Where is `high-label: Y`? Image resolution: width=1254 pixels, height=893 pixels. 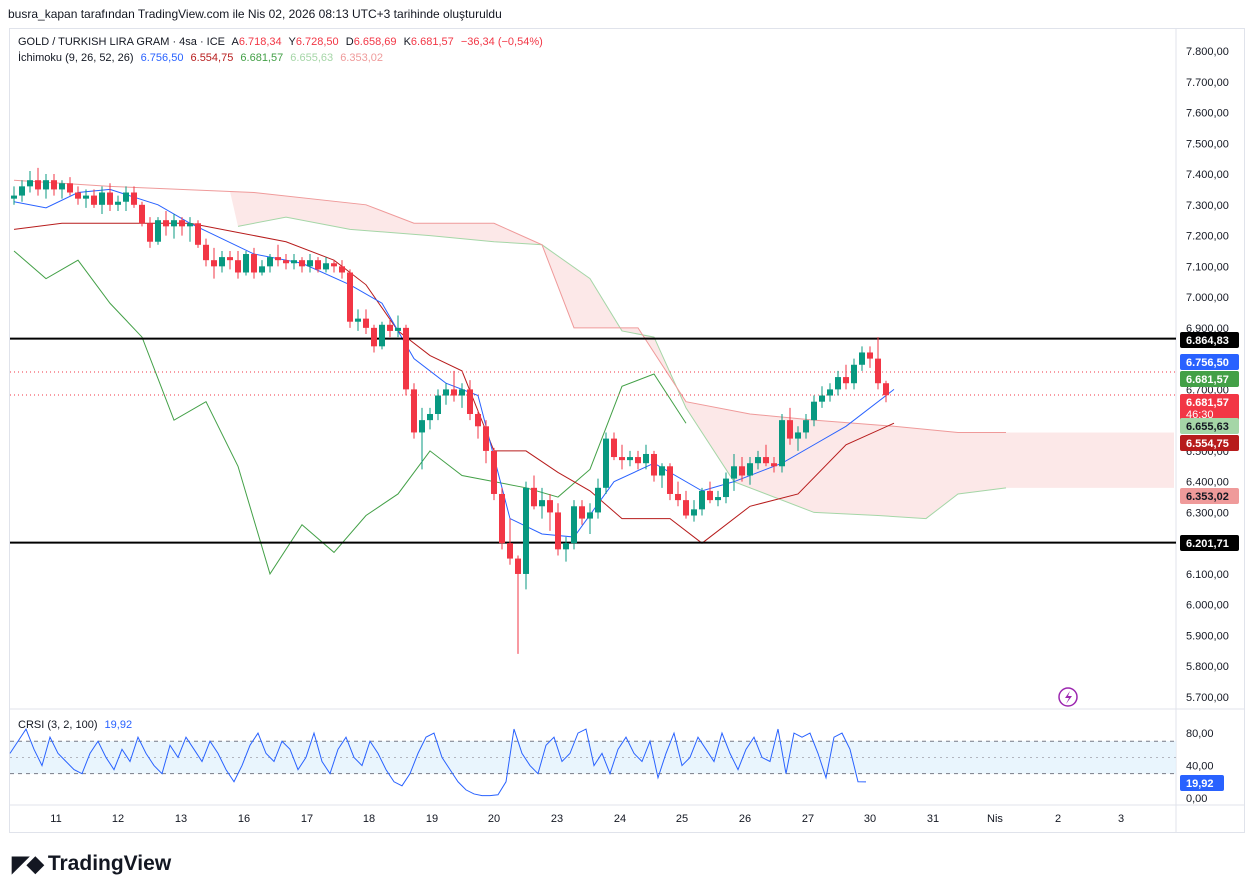
high-label: Y is located at coordinates (292, 42).